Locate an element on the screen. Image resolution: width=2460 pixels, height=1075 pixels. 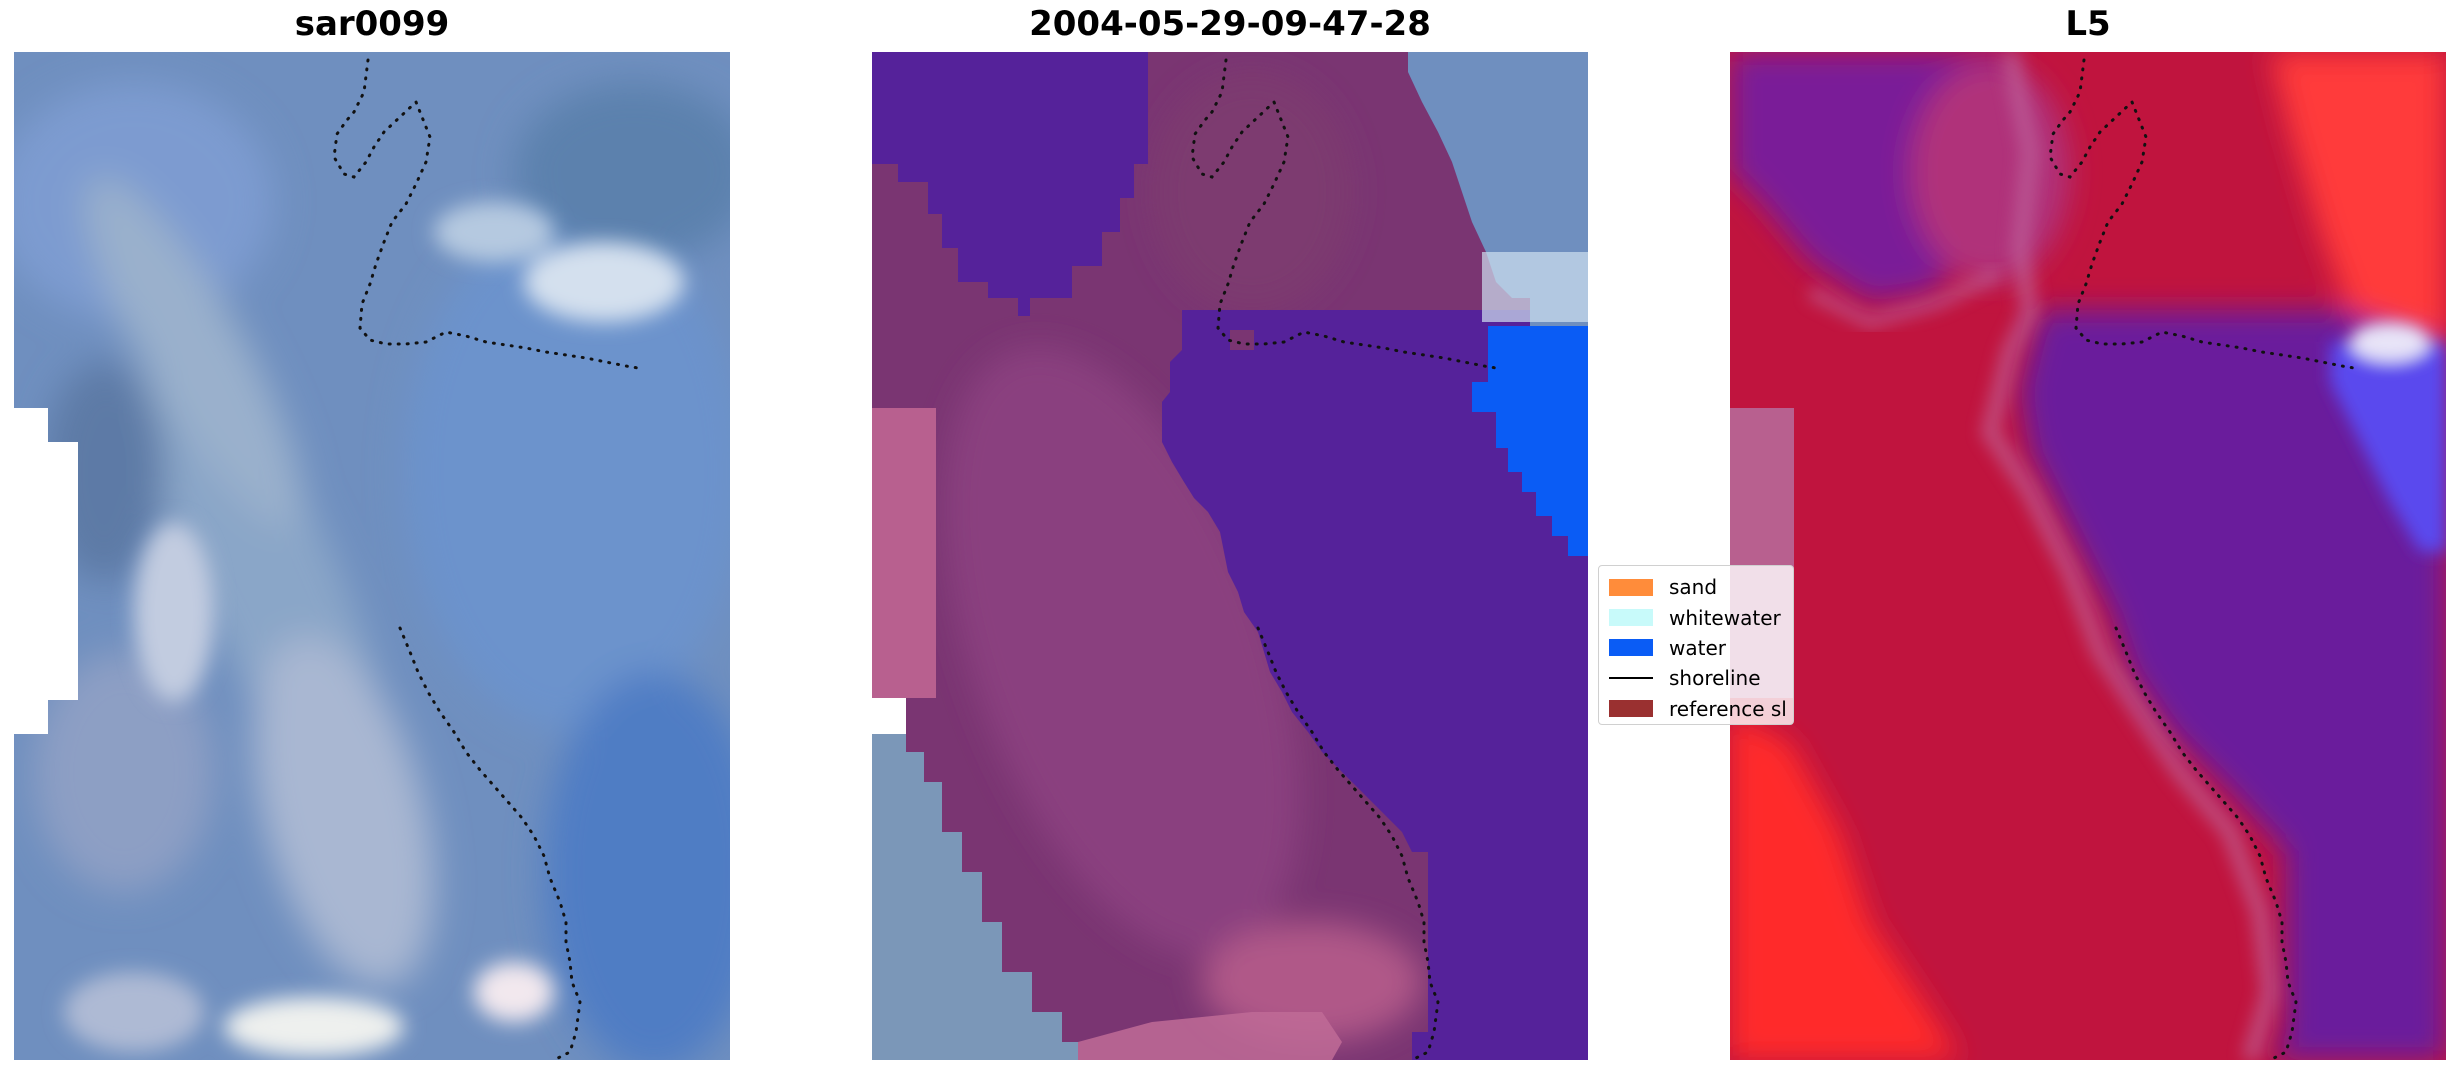
legend-label-shoreline: shoreline is located at coordinates (1715, 678).